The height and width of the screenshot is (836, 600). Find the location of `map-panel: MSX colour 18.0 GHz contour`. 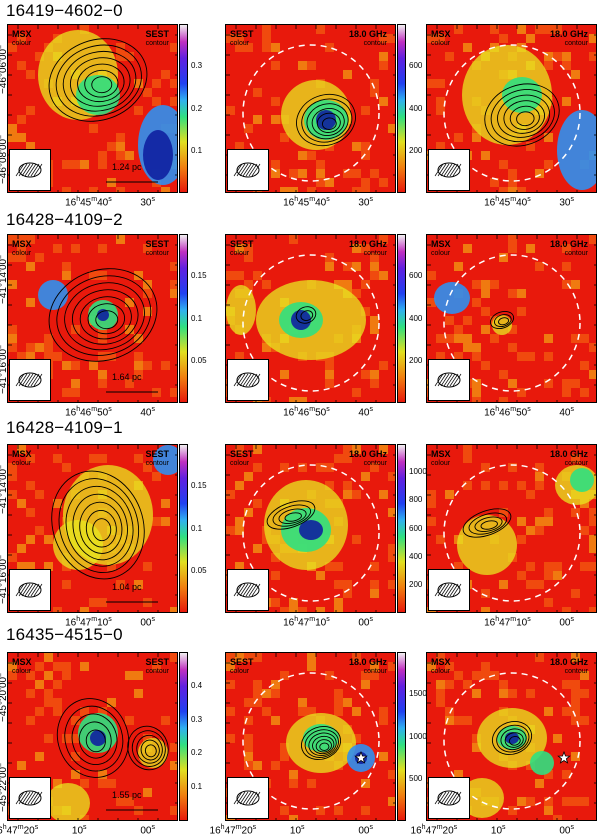

map-panel: MSX colour 18.0 GHz contour is located at coordinates (511, 736).